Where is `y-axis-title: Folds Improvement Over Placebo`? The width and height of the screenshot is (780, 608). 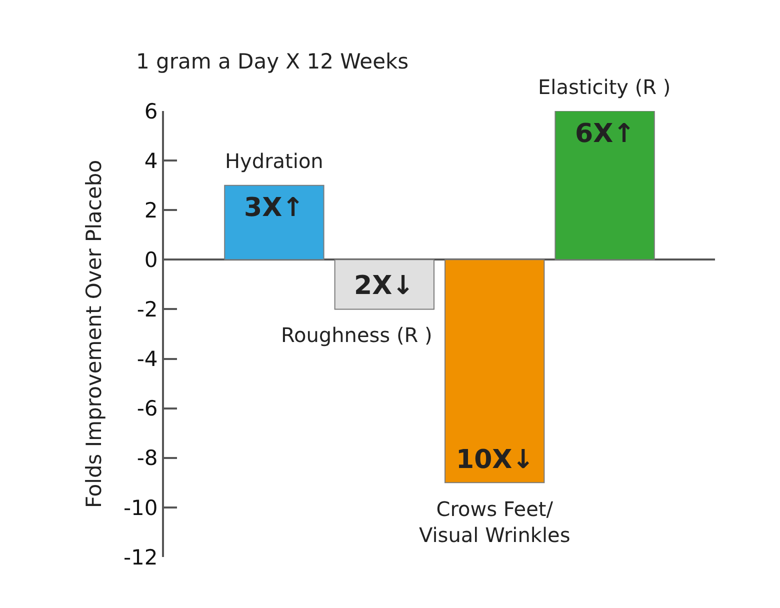
y-axis-title: Folds Improvement Over Placebo is located at coordinates (94, 334).